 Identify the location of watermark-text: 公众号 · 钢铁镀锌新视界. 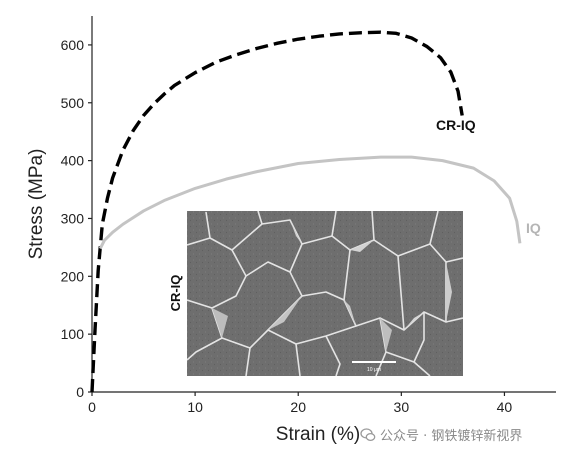
(451, 436).